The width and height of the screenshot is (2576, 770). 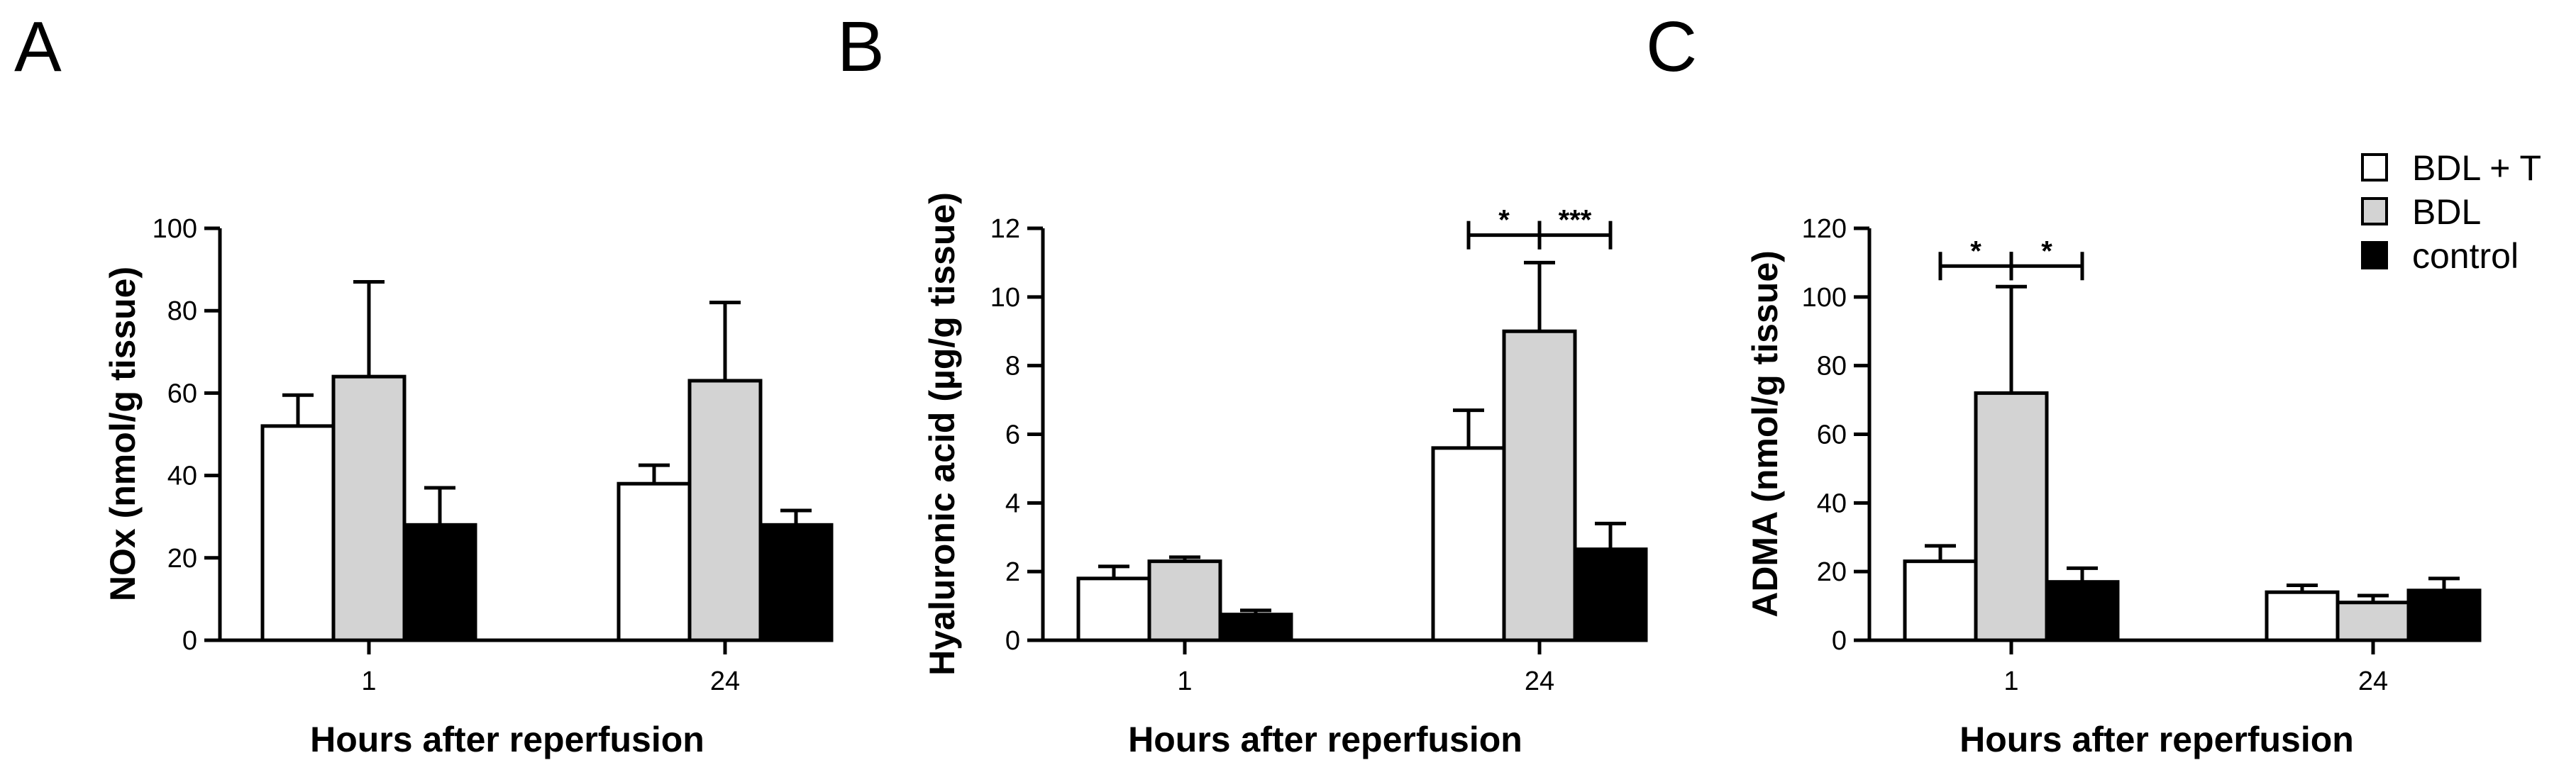 What do you see at coordinates (861, 47) in the screenshot?
I see `panel-b-letter: B` at bounding box center [861, 47].